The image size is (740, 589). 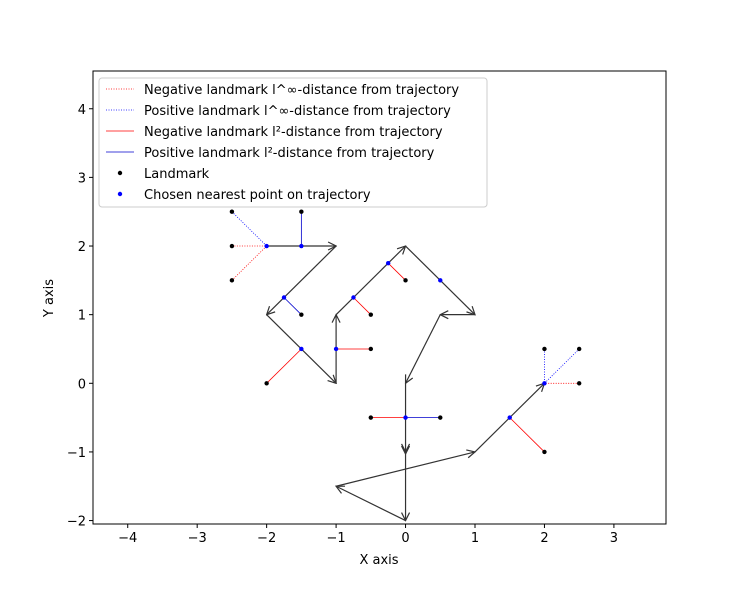 What do you see at coordinates (120, 194) in the screenshot?
I see `legend-handle-nearest` at bounding box center [120, 194].